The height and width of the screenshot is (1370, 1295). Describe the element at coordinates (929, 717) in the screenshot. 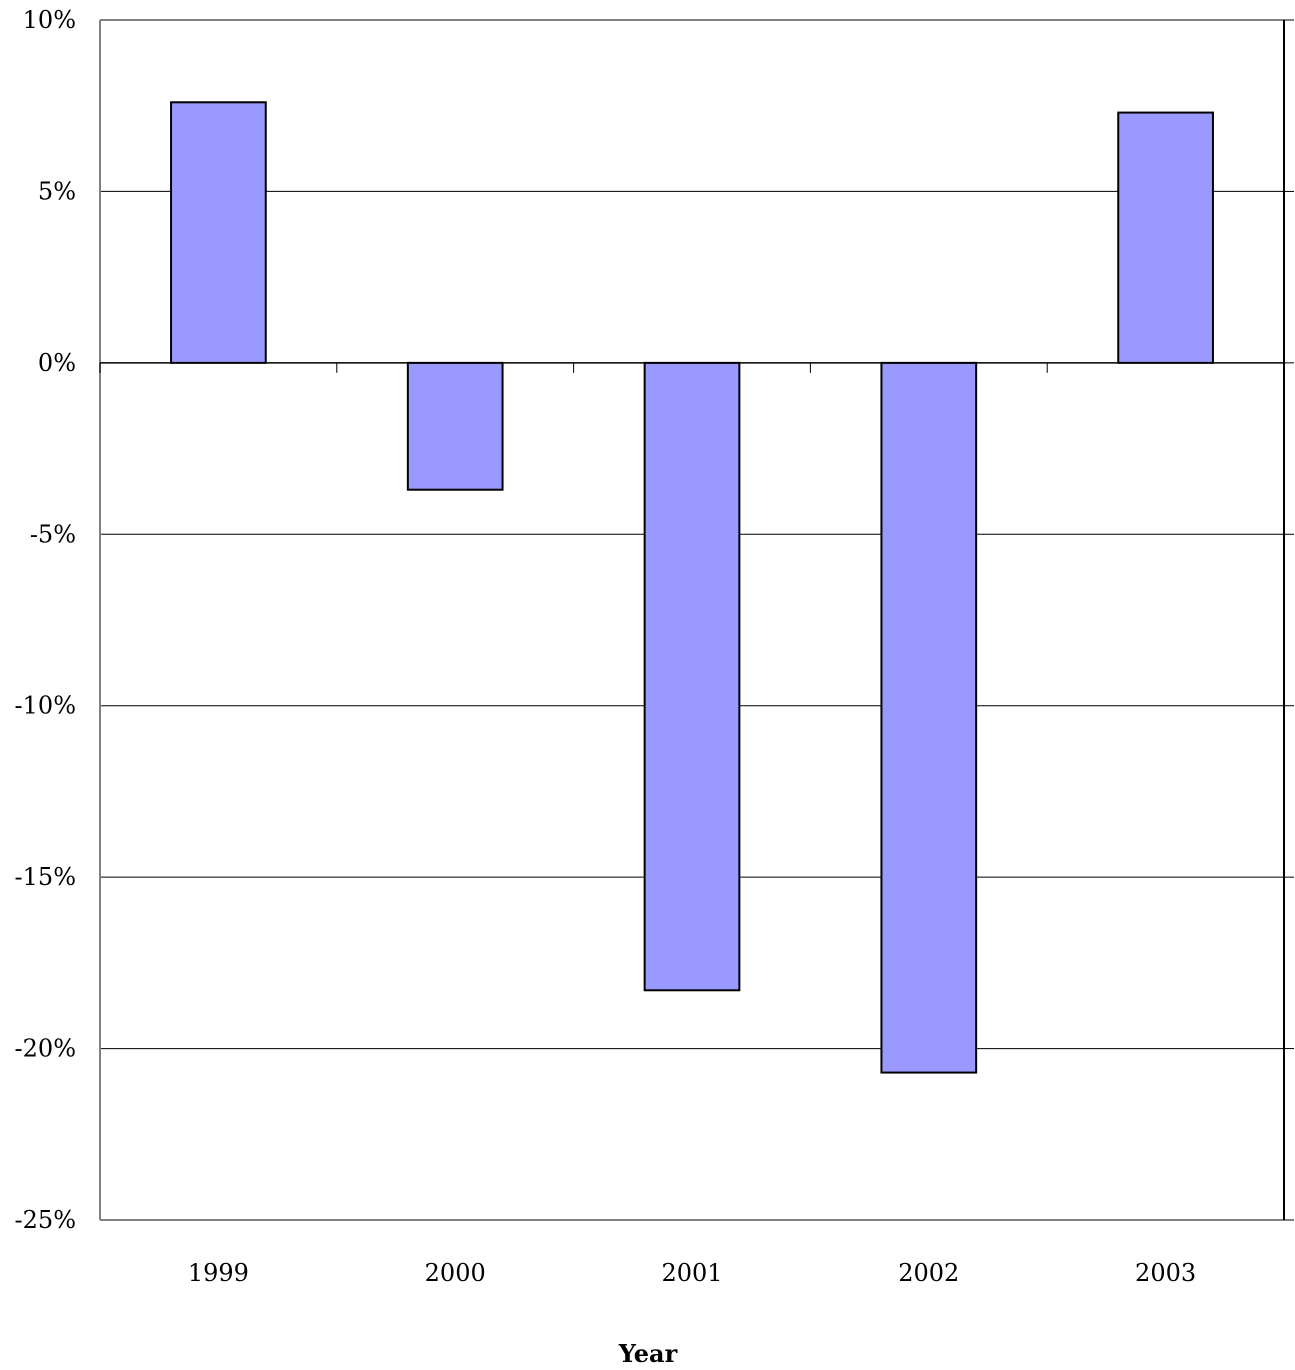

I see `bar-2002` at that location.